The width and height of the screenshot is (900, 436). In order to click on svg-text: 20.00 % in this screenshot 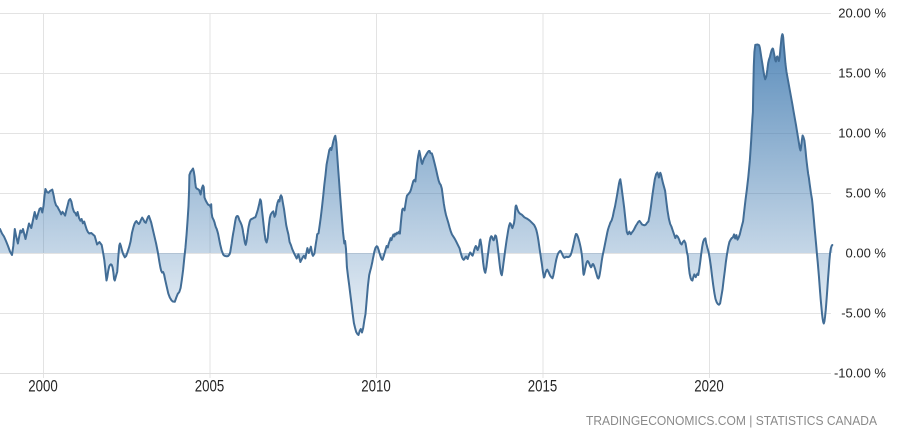, I will do `click(862, 13)`.